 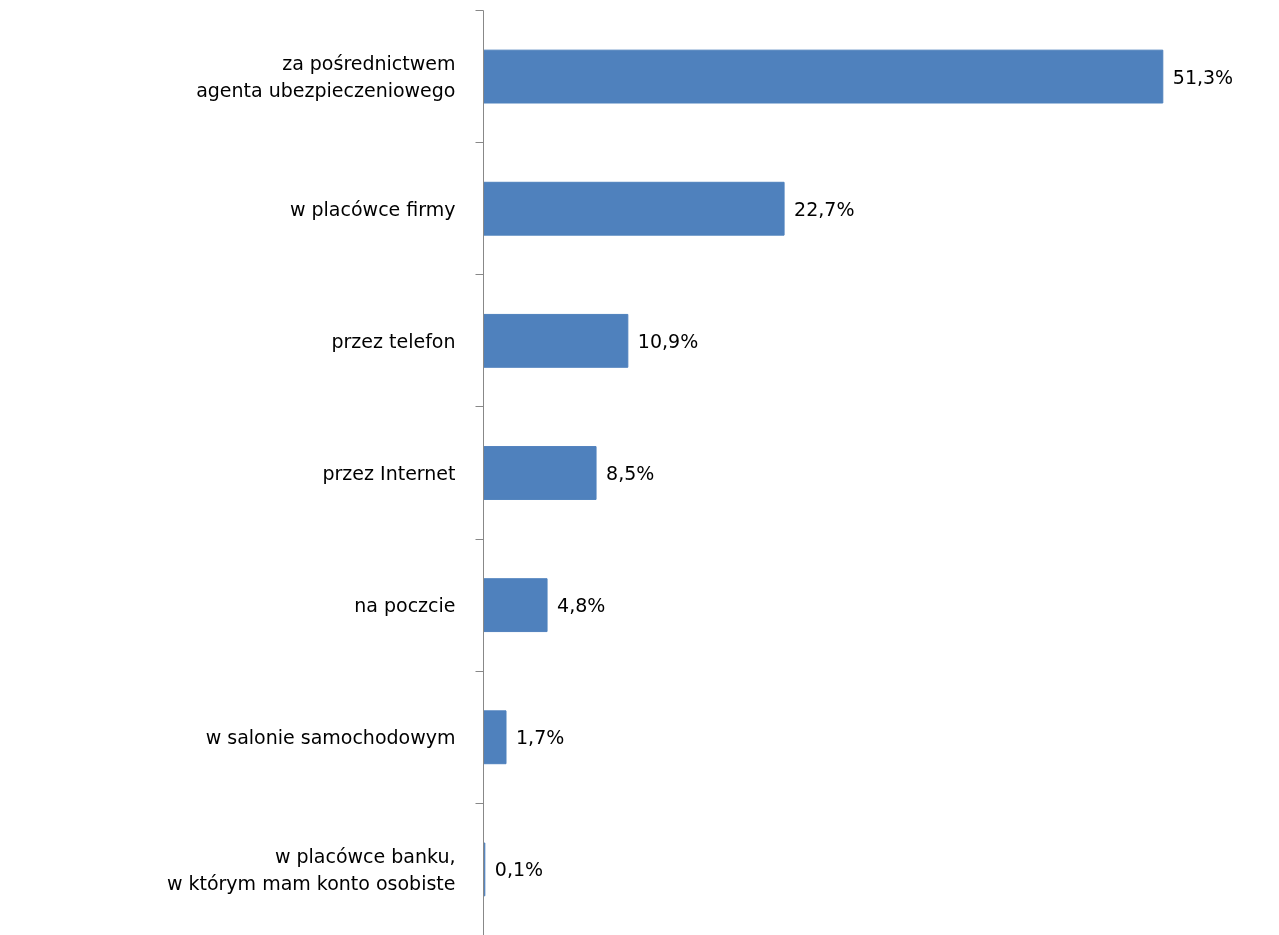 I want to click on y-tick-label: przez Internet, so click(x=389, y=473).